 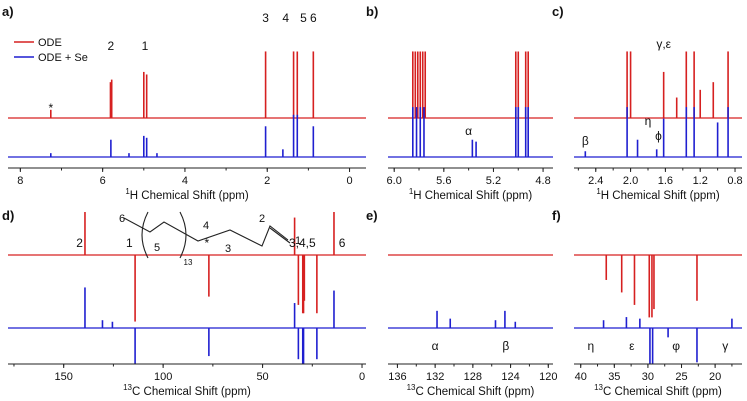 I want to click on tick-label: 5.2, so click(x=493, y=181).